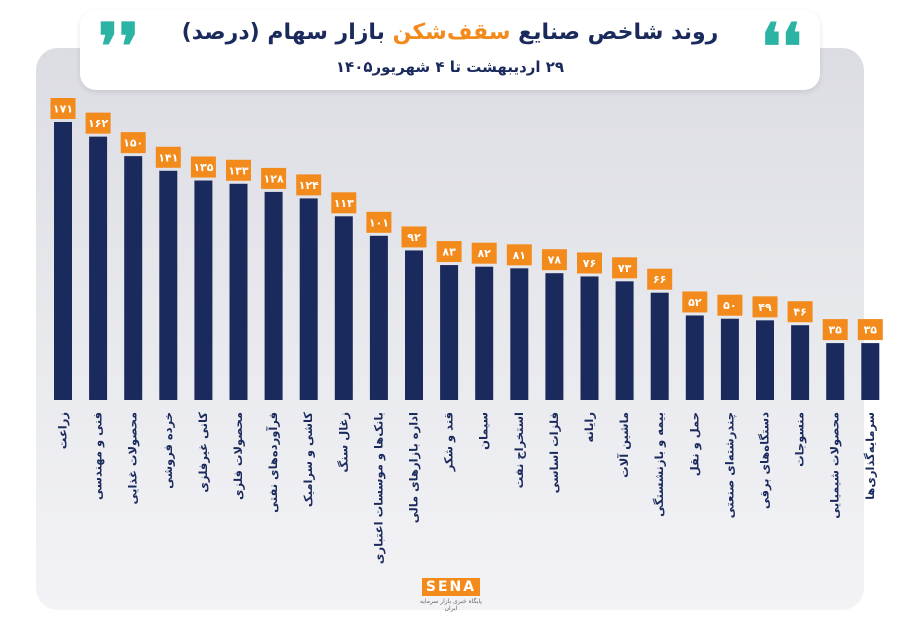 The image size is (900, 623). I want to click on data-label: ۵۲, so click(695, 302).